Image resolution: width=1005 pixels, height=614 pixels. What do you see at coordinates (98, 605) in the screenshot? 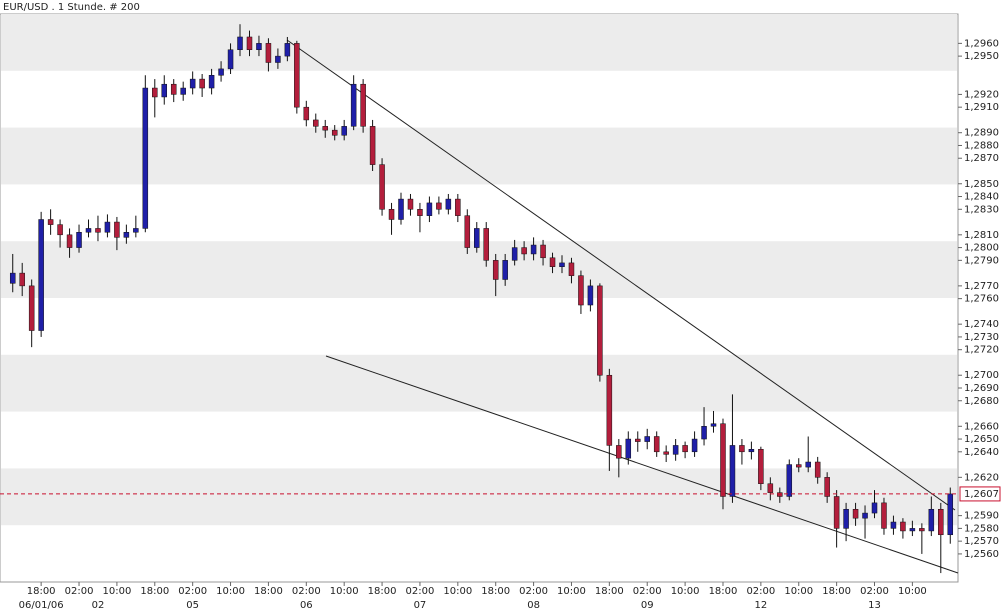
I see `date-label: 02` at bounding box center [98, 605].